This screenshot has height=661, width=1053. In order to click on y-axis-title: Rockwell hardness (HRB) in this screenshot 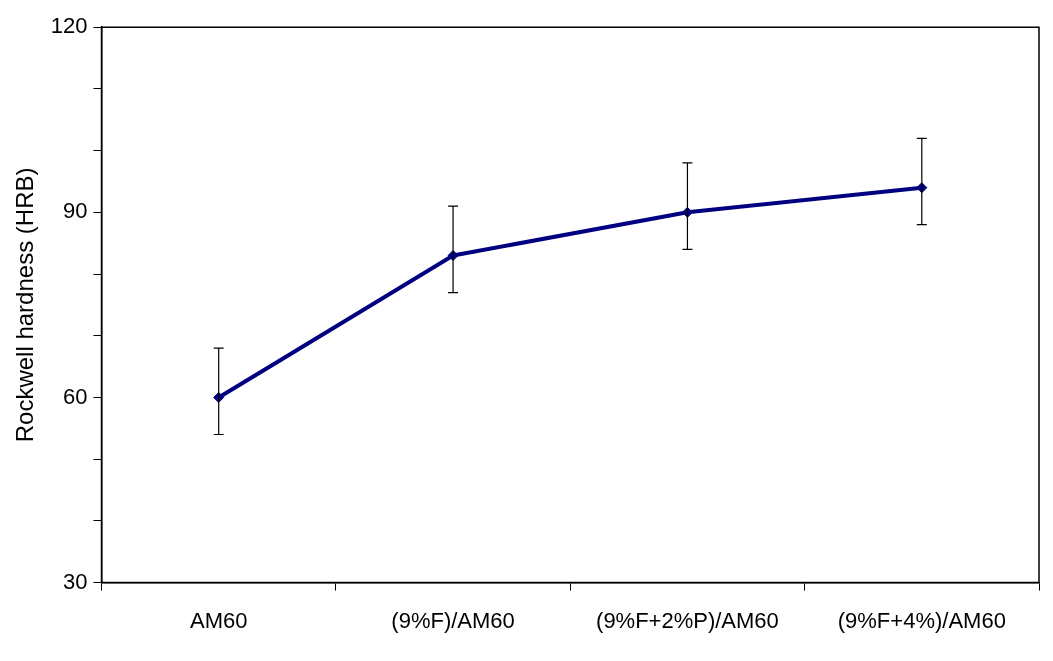, I will do `click(25, 305)`.